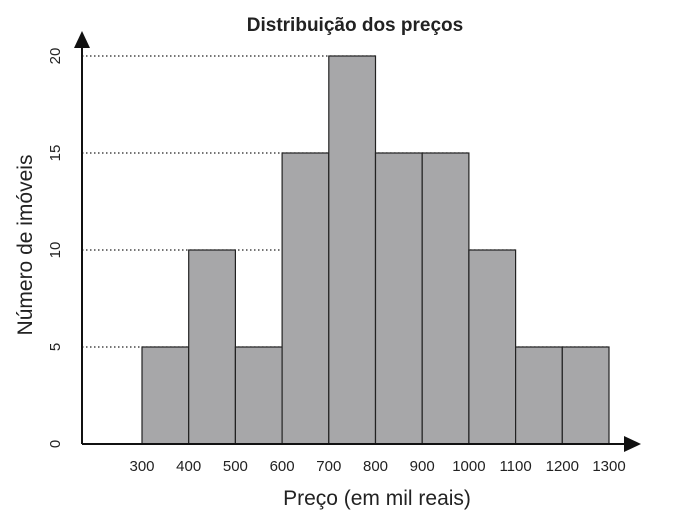  What do you see at coordinates (632, 444) in the screenshot?
I see `x-axis-arrow` at bounding box center [632, 444].